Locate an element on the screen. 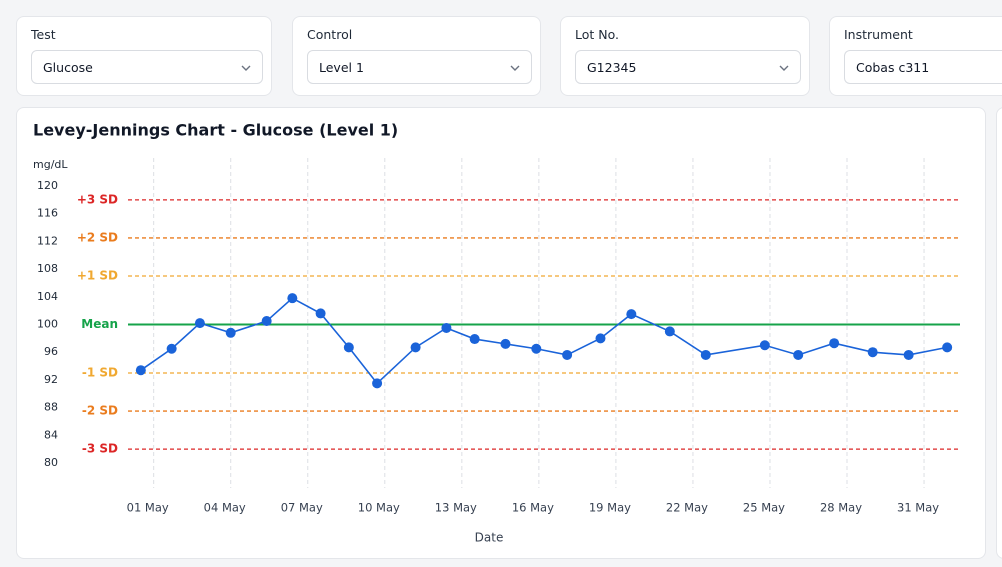 The image size is (1002, 567). dropdown-value: Cobas c311 is located at coordinates (893, 67).